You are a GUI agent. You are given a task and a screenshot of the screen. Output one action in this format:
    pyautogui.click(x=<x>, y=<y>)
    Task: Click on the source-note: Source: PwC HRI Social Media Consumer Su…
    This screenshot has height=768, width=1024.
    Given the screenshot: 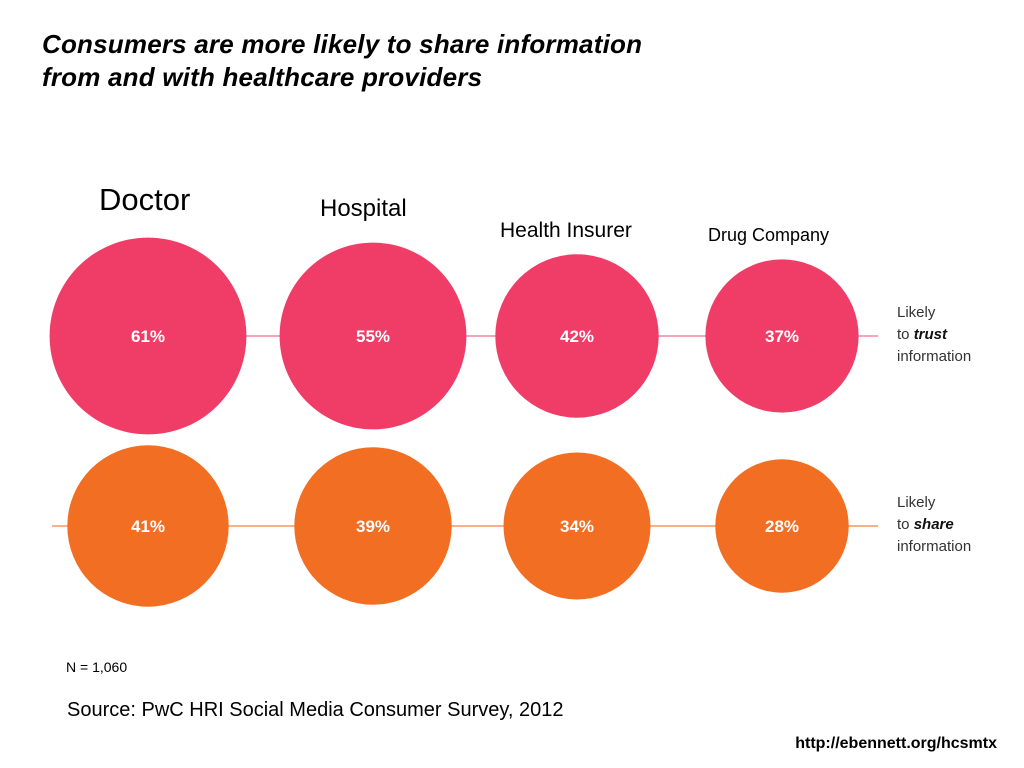 What is the action you would take?
    pyautogui.click(x=315, y=710)
    